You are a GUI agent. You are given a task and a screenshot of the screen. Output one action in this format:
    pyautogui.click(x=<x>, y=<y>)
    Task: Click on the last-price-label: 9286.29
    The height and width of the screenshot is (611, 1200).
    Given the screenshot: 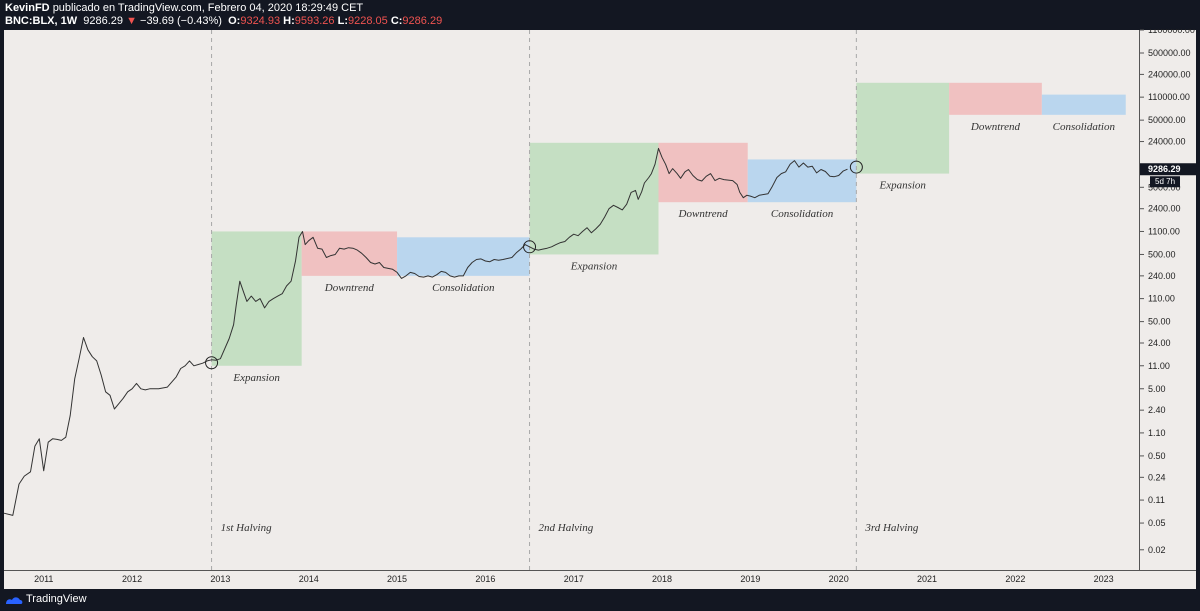 What is the action you would take?
    pyautogui.click(x=1164, y=169)
    